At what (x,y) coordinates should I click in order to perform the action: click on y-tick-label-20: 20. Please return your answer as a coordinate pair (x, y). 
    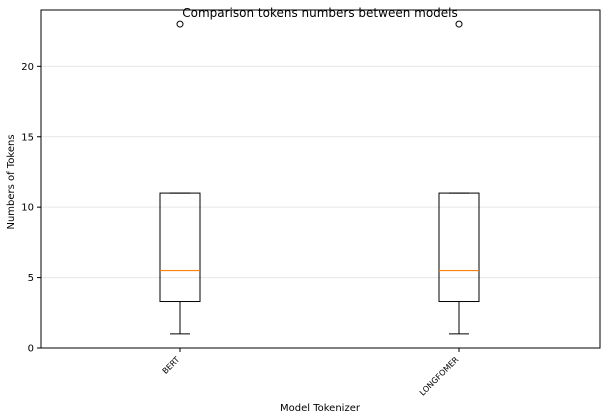
    Looking at the image, I should click on (27, 67).